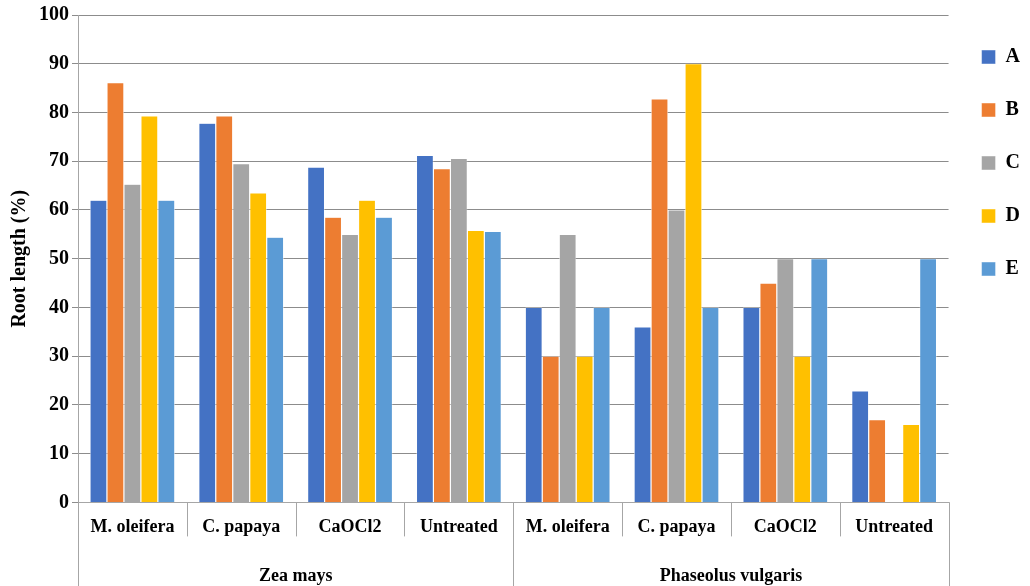 Image resolution: width=1030 pixels, height=586 pixels. I want to click on legend-label: C, so click(1013, 161).